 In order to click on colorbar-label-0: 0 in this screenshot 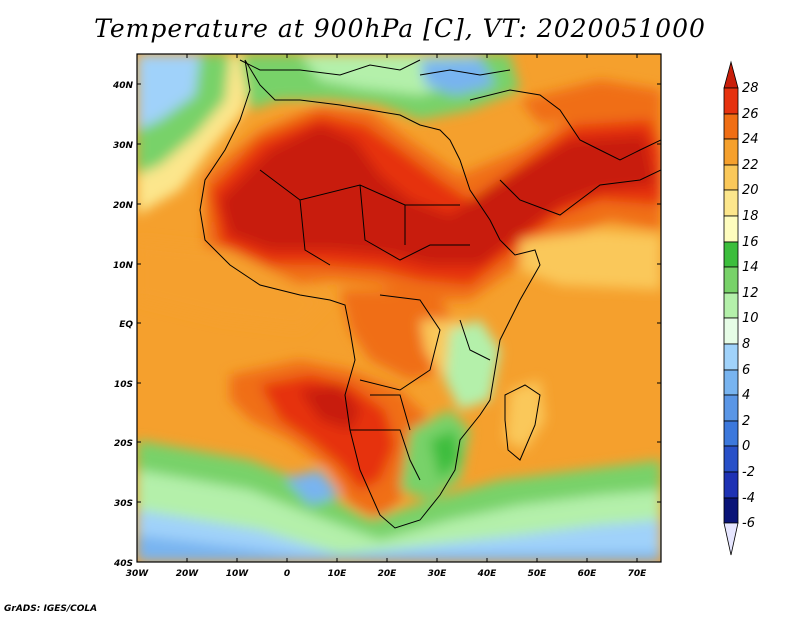, I will do `click(746, 446)`.